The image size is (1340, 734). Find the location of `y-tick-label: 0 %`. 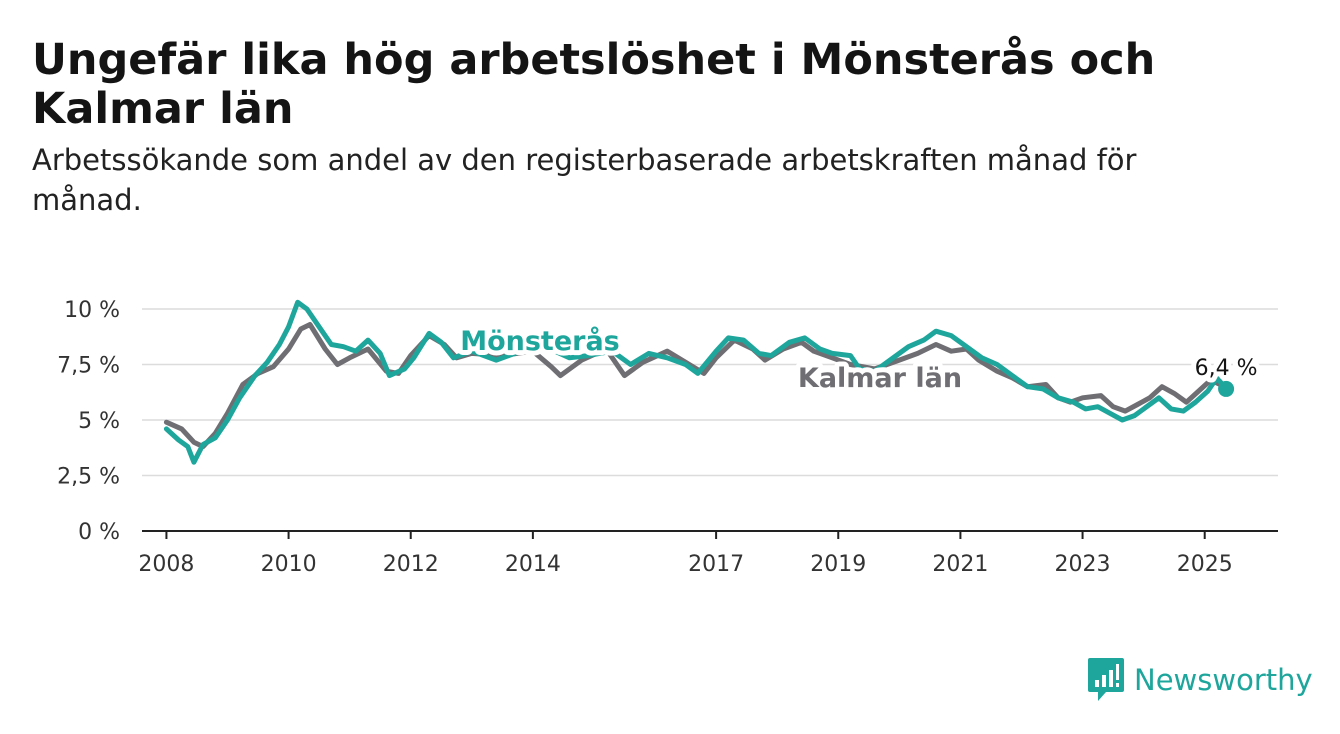

y-tick-label: 0 % is located at coordinates (99, 532).